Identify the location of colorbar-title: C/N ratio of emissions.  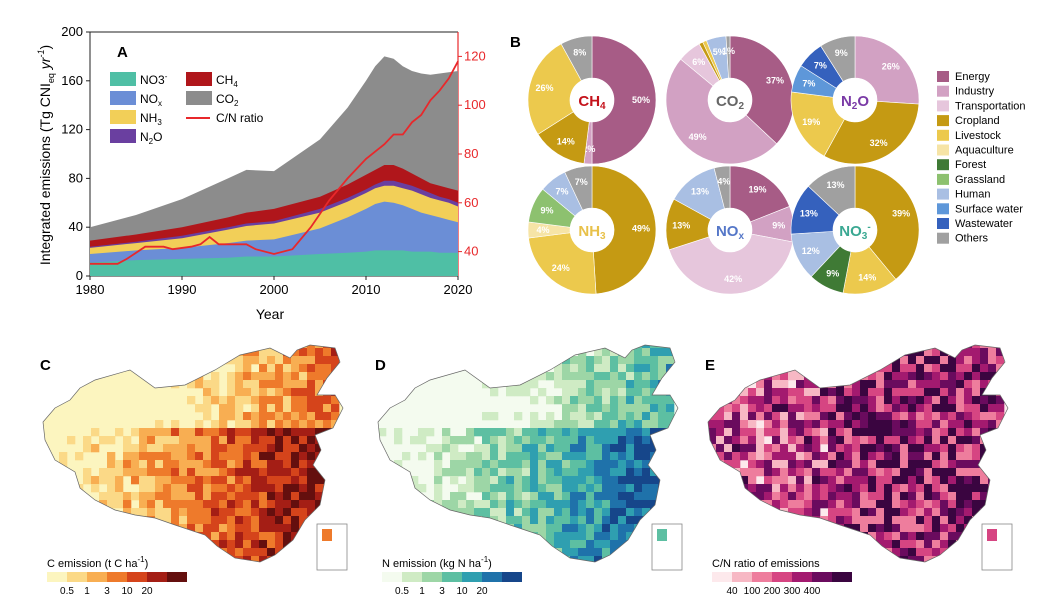
(766, 564).